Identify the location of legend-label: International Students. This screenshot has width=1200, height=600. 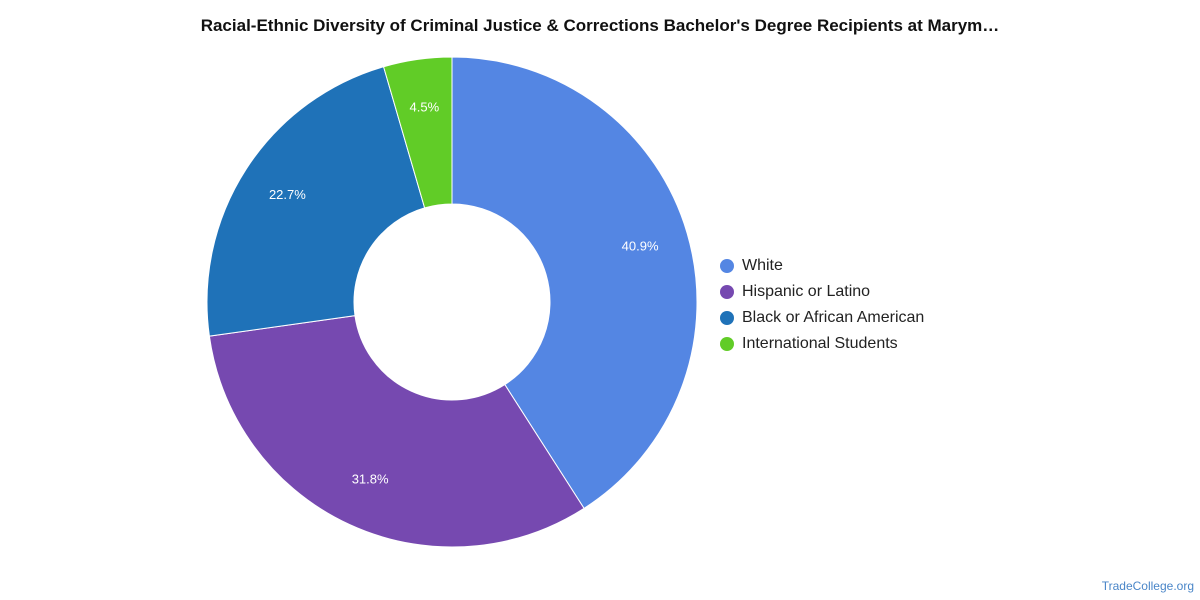
(820, 343).